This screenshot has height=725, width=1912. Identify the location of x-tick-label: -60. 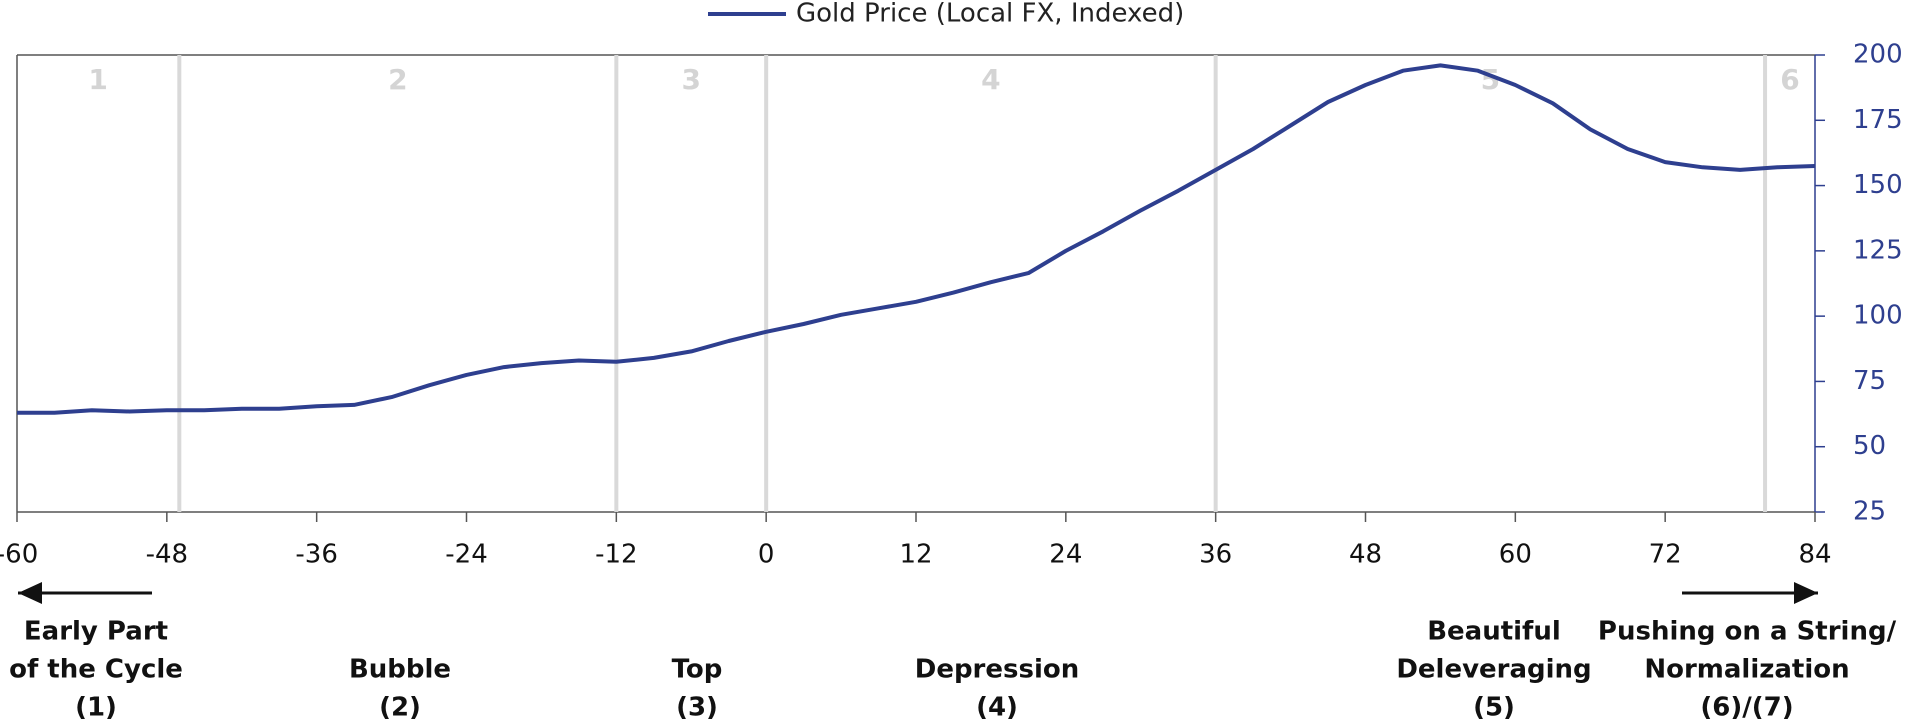
(19, 555).